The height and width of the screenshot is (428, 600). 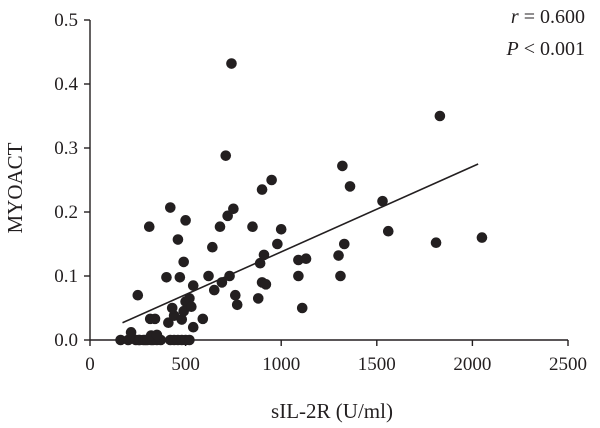 What do you see at coordinates (568, 364) in the screenshot?
I see `x-tick-label: 2500` at bounding box center [568, 364].